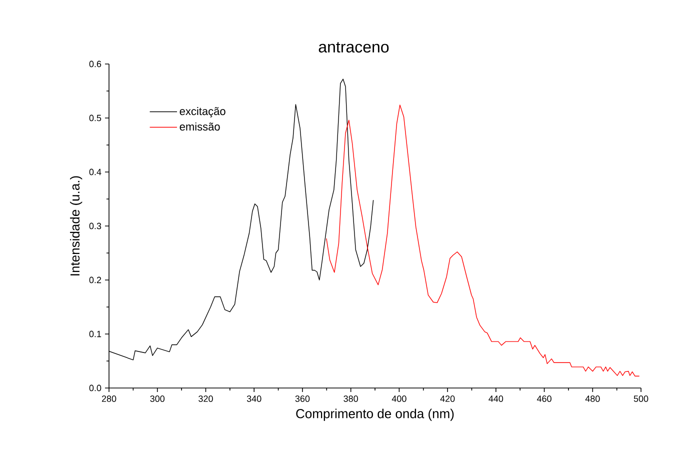 This screenshot has width=685, height=470. What do you see at coordinates (157, 399) in the screenshot?
I see `x-tick-label: 300` at bounding box center [157, 399].